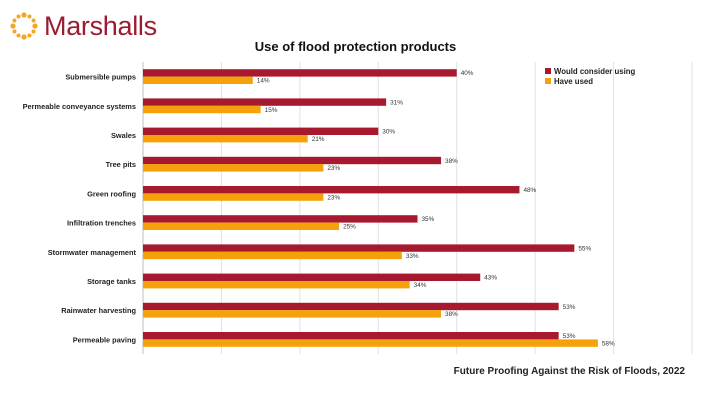 This screenshot has width=711, height=400. Describe the element at coordinates (98, 310) in the screenshot. I see `category-label: Rainwater harvesting` at that location.